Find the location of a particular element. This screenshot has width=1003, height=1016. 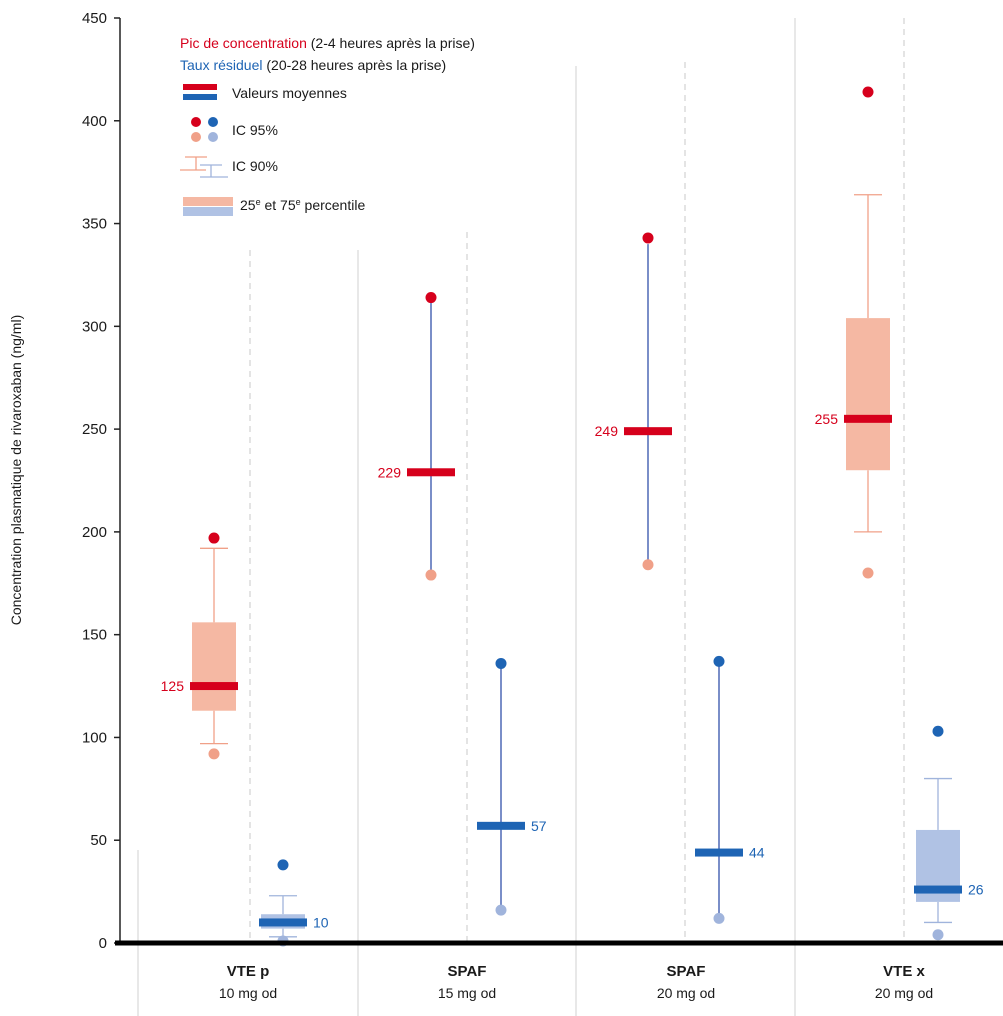

legend-ci95-dot-peak-dark is located at coordinates (196, 122).